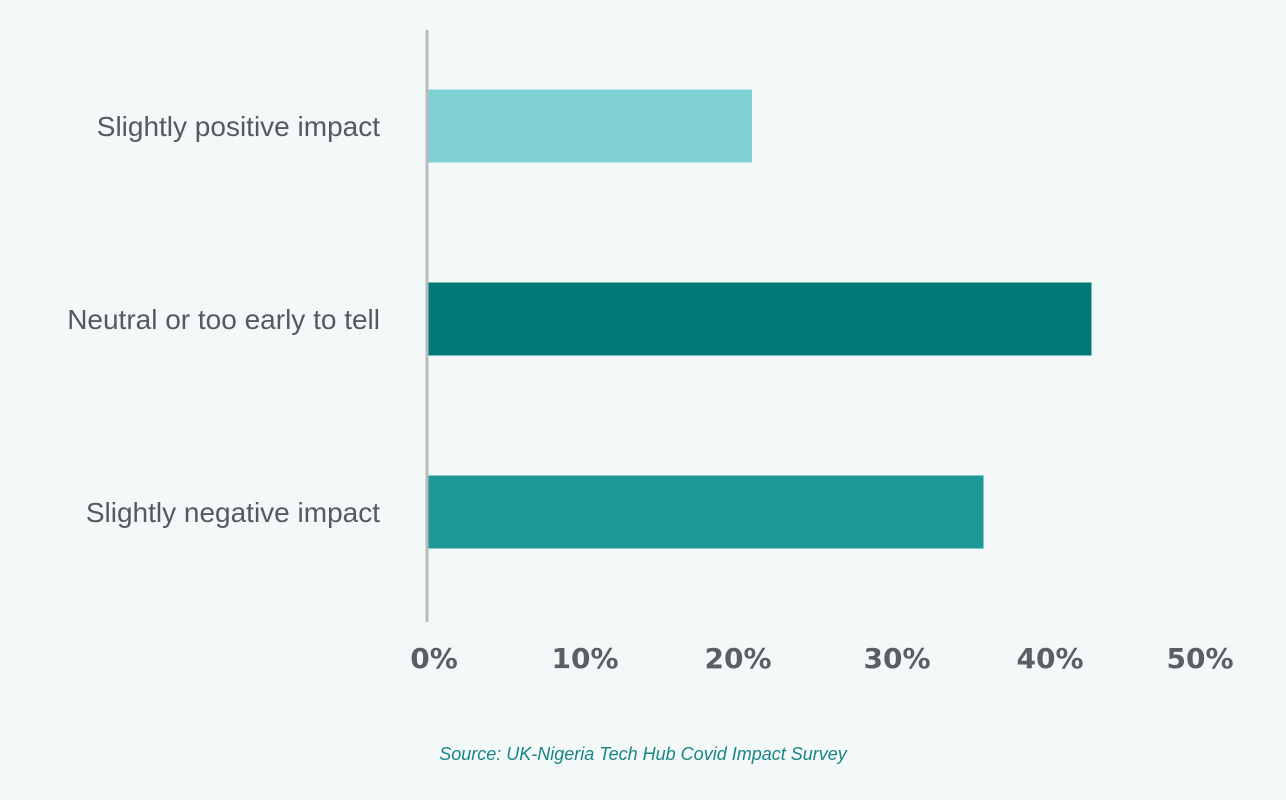 This screenshot has height=800, width=1286. Describe the element at coordinates (434, 658) in the screenshot. I see `x-tick-label: 0%` at that location.